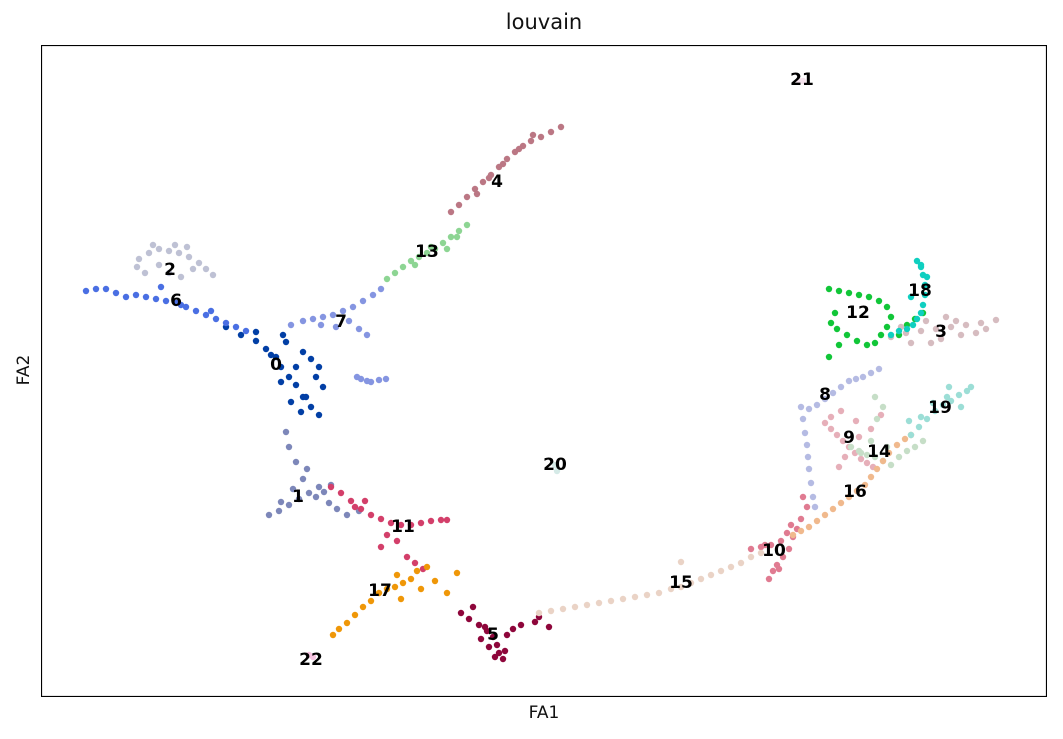  Describe the element at coordinates (170, 270) in the screenshot. I see `cluster-label-2: 2` at that location.